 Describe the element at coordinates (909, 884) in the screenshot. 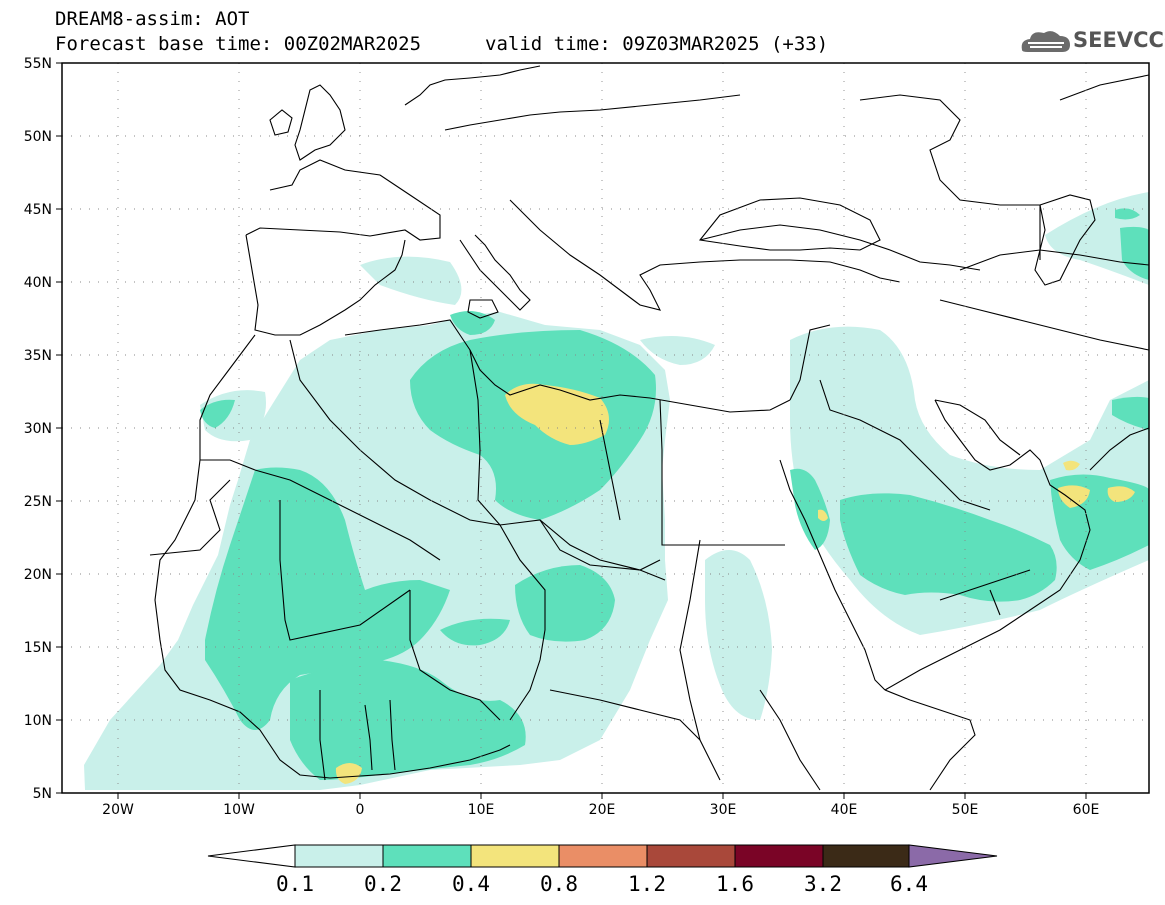

I see `colorbar-label: 6.4` at that location.